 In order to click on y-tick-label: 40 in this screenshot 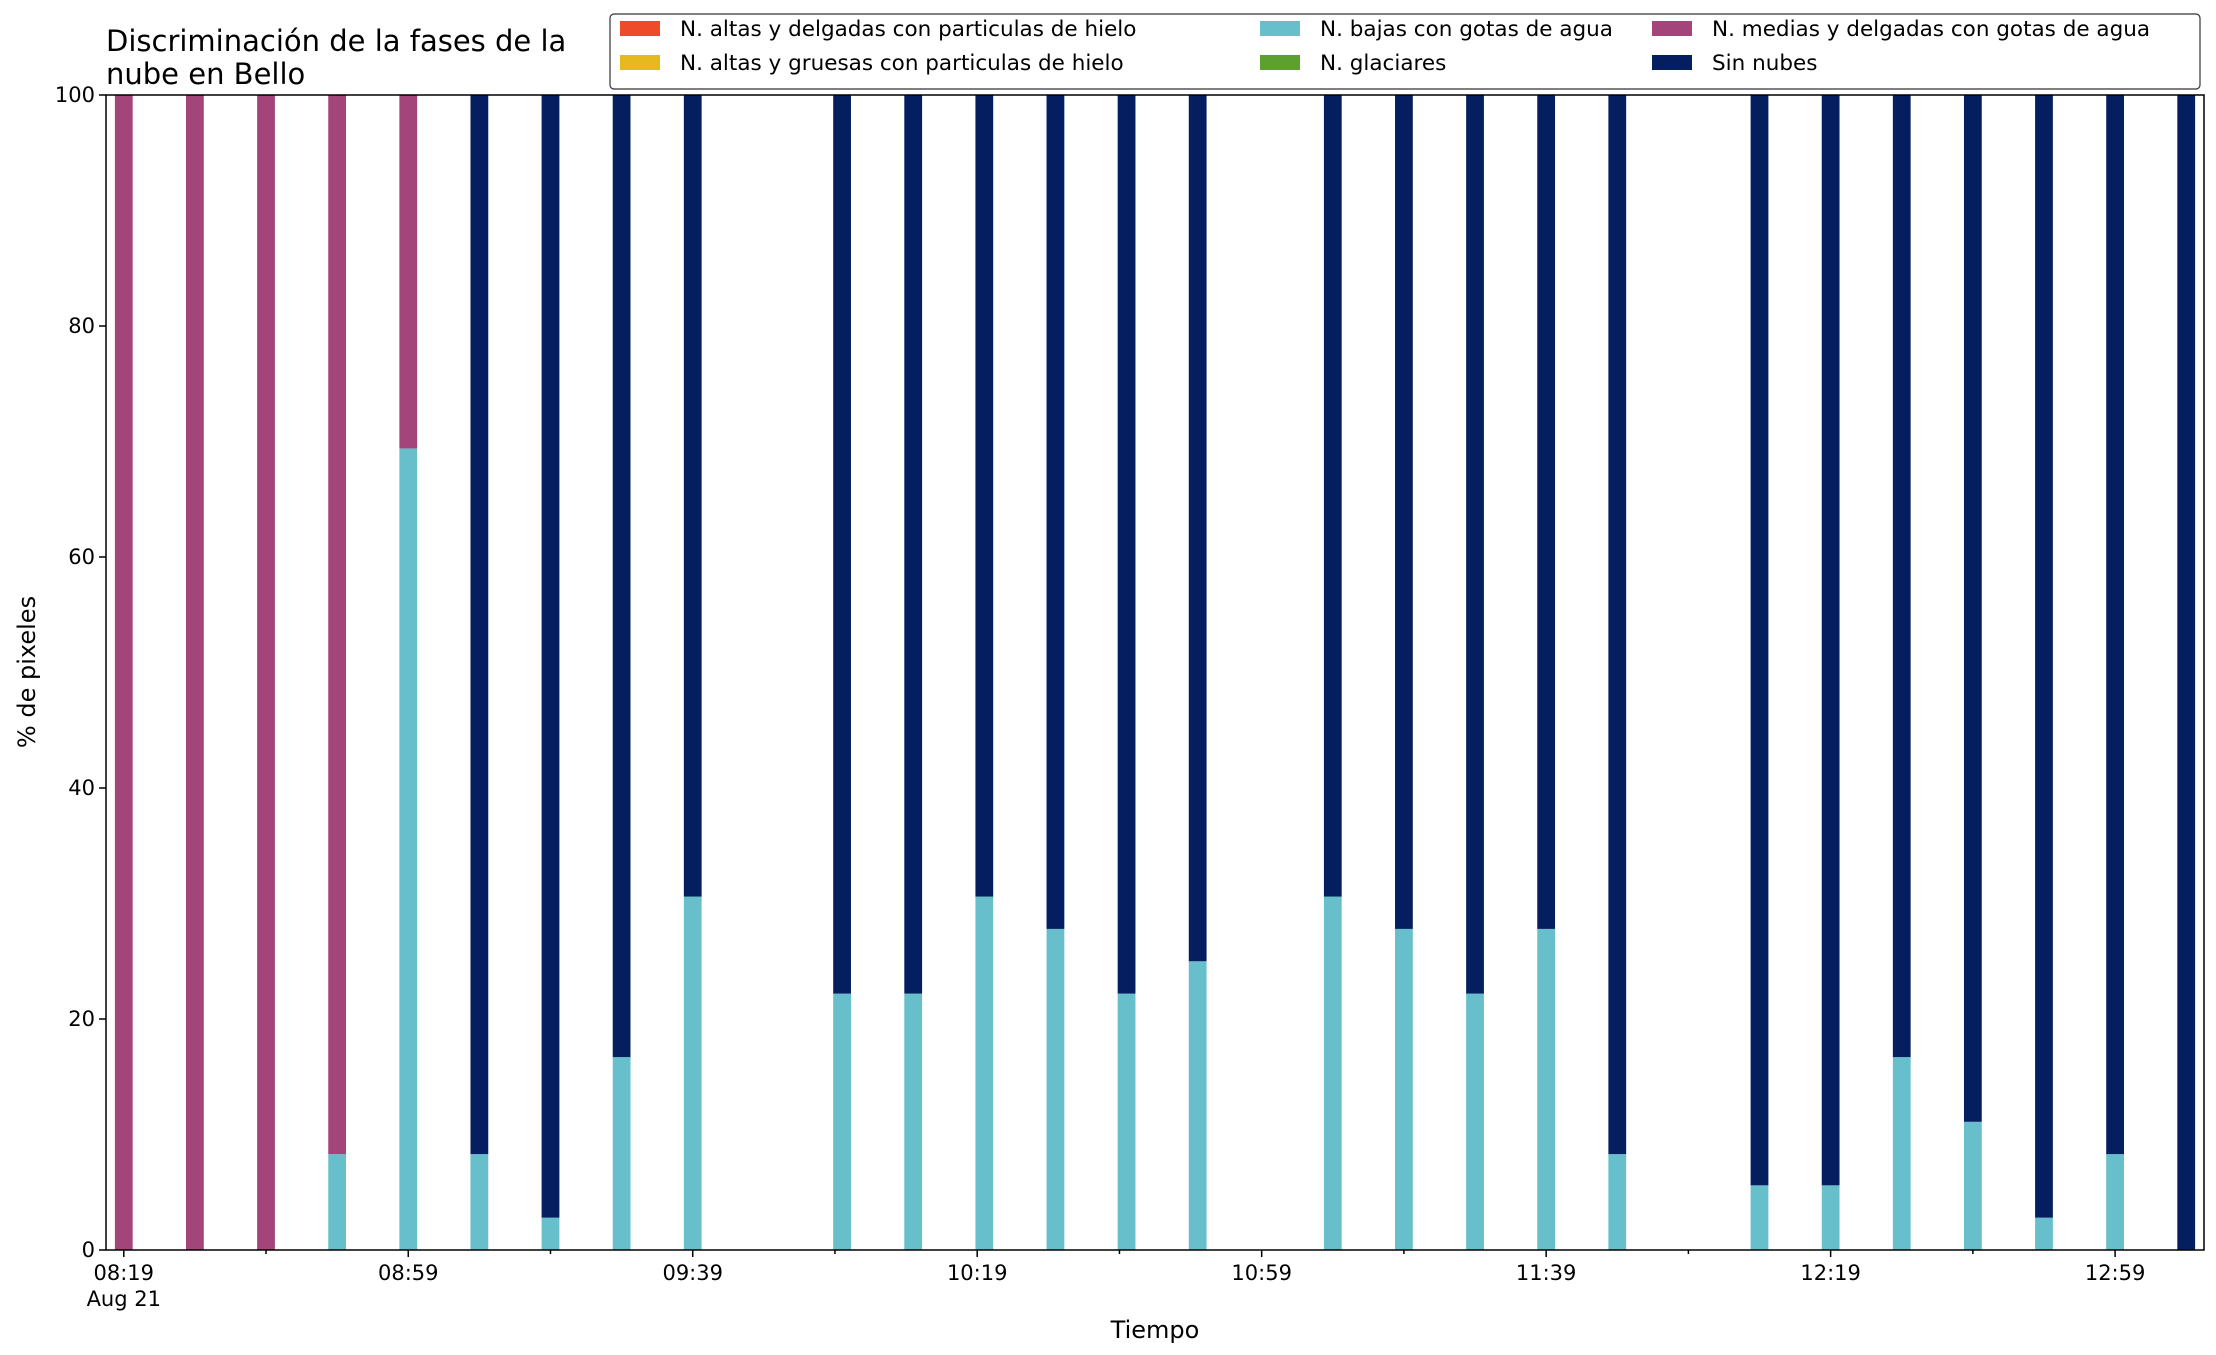, I will do `click(81, 788)`.